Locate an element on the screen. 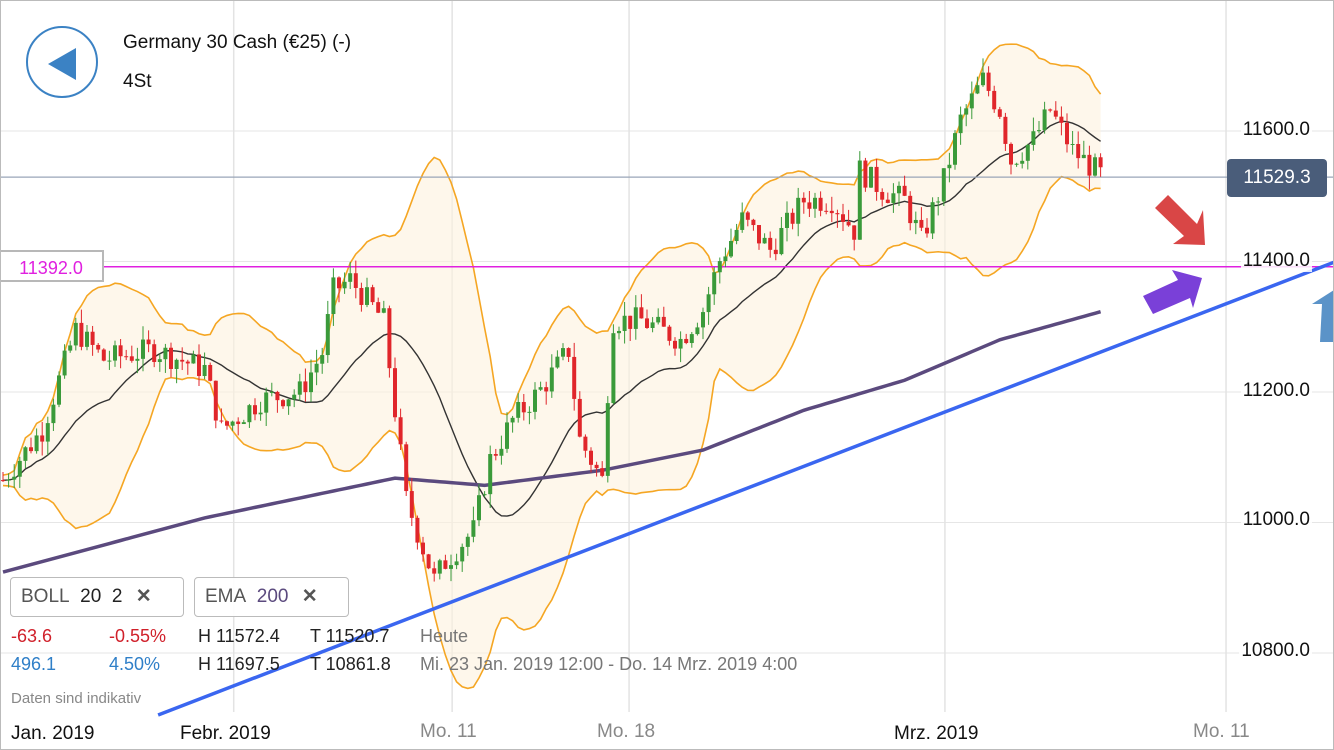 This screenshot has height=750, width=1334. x-tick-label: Mo. 18 is located at coordinates (626, 731).